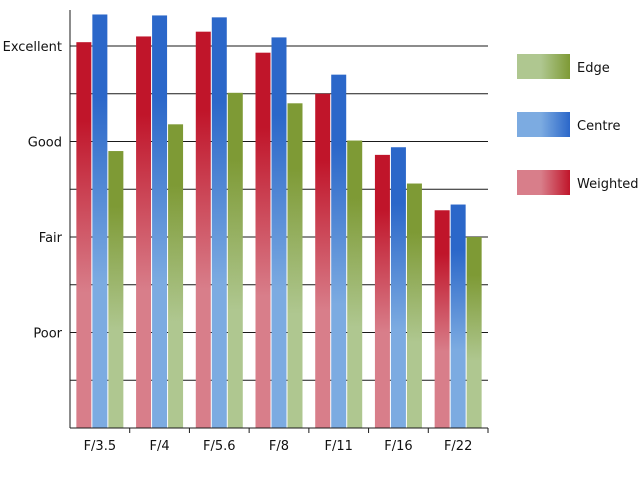  What do you see at coordinates (543, 66) in the screenshot?
I see `legend-swatch-edge` at bounding box center [543, 66].